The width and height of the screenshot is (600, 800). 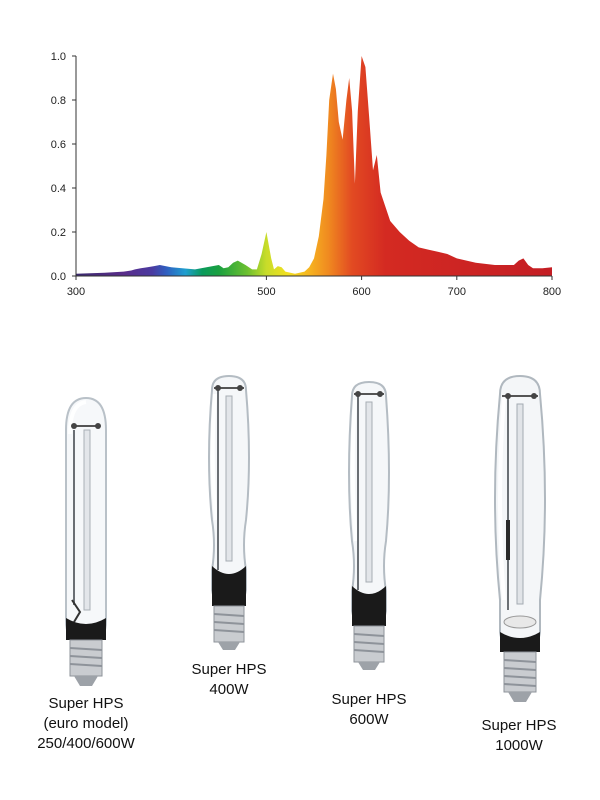 What do you see at coordinates (86, 743) in the screenshot?
I see `caption-line: 250/400/600W` at bounding box center [86, 743].